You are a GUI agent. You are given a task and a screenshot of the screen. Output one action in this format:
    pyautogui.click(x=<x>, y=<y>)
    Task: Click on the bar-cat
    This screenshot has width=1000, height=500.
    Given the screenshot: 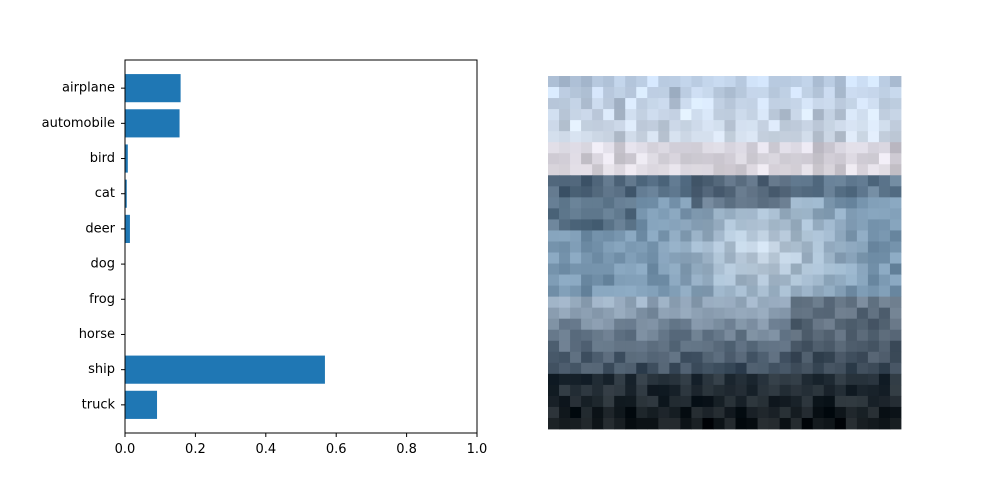 What is the action you would take?
    pyautogui.click(x=126, y=193)
    